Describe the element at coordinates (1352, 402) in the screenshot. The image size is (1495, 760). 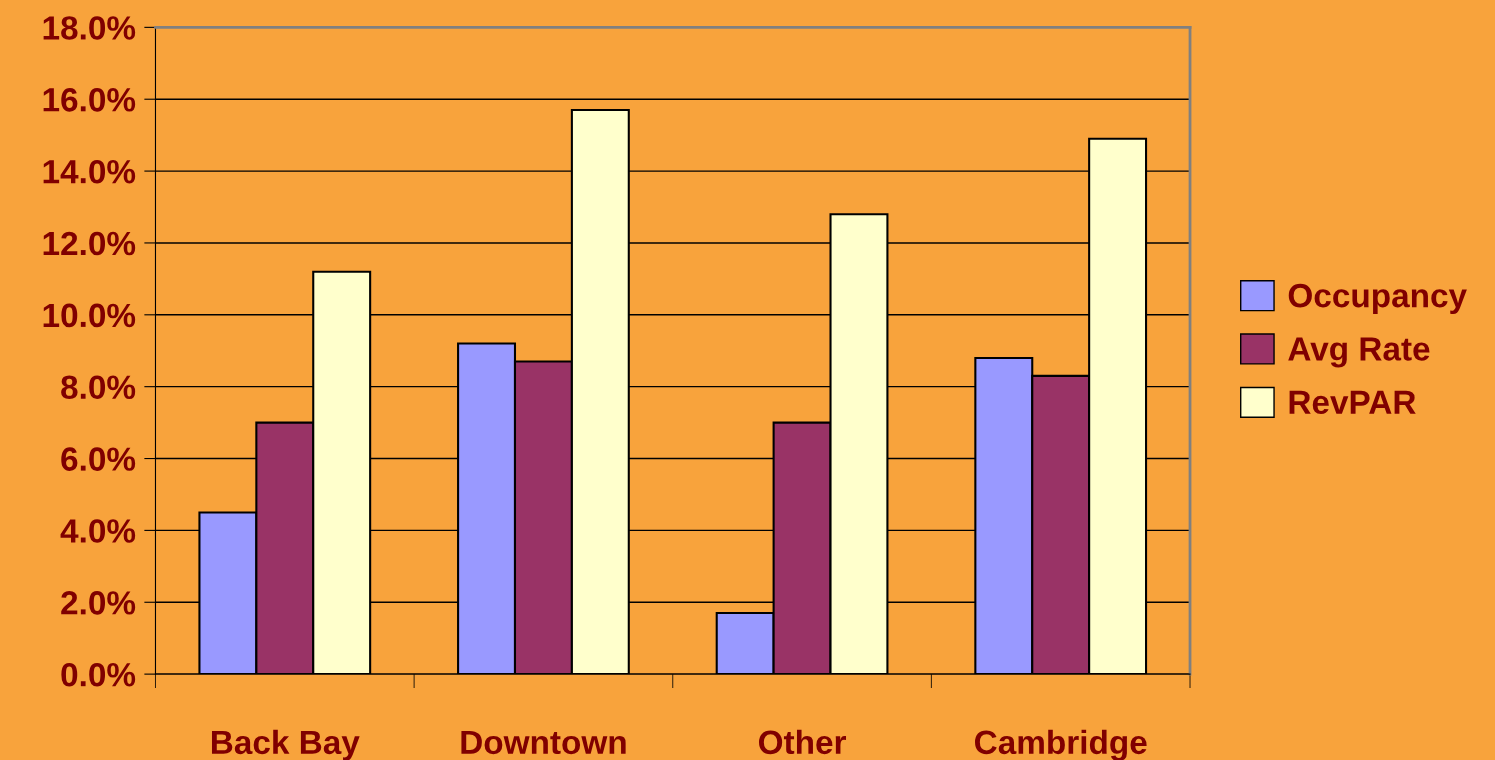
I see `legend-label: RevPAR` at that location.